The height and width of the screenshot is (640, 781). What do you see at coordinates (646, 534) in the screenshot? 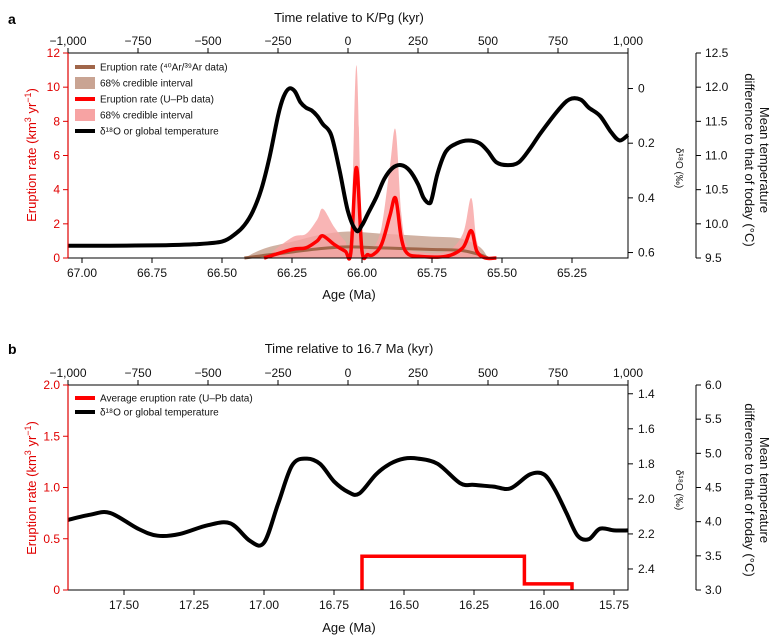
I see `panel-b-d18o-tick-label: 2.2` at bounding box center [646, 534].